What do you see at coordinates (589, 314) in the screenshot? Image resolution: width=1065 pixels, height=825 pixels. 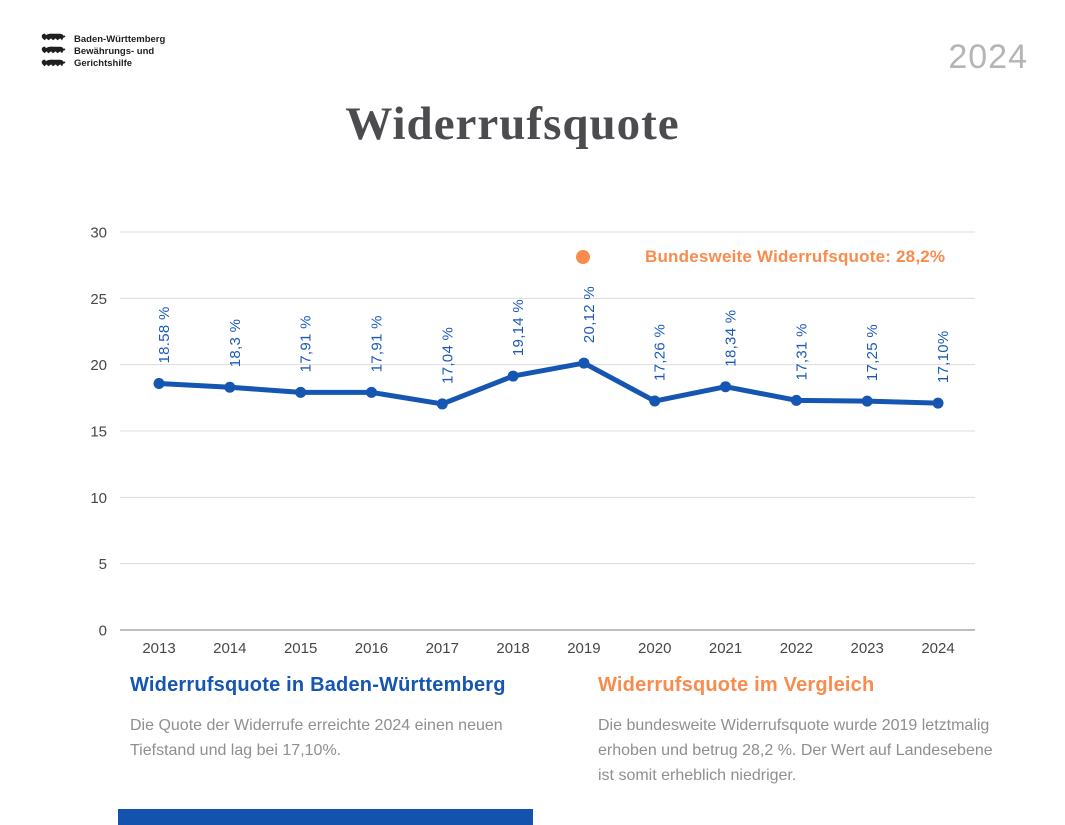 I see `data-point-label: 20,12 %` at bounding box center [589, 314].